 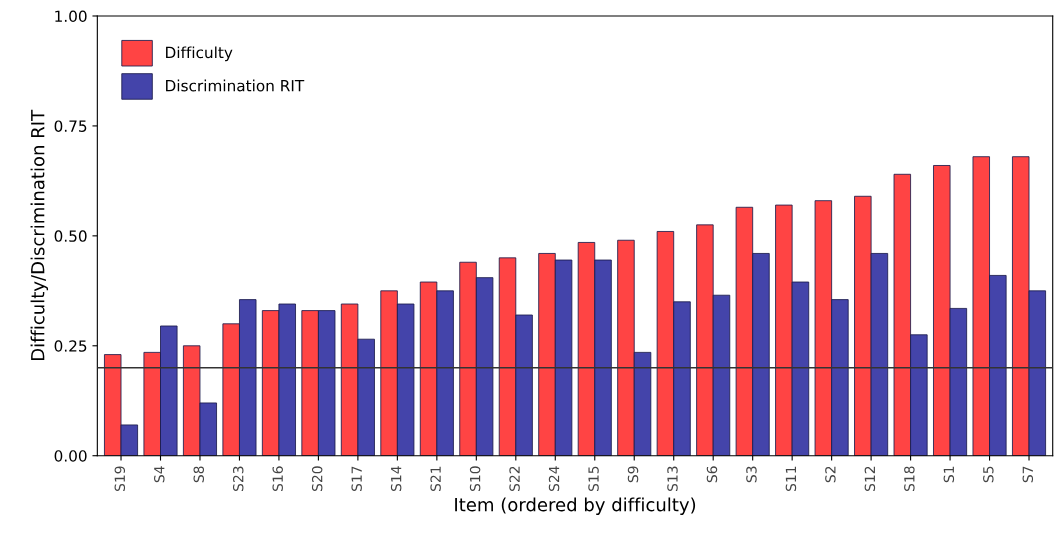 I want to click on y-tick-label: 0.00, so click(x=70, y=456).